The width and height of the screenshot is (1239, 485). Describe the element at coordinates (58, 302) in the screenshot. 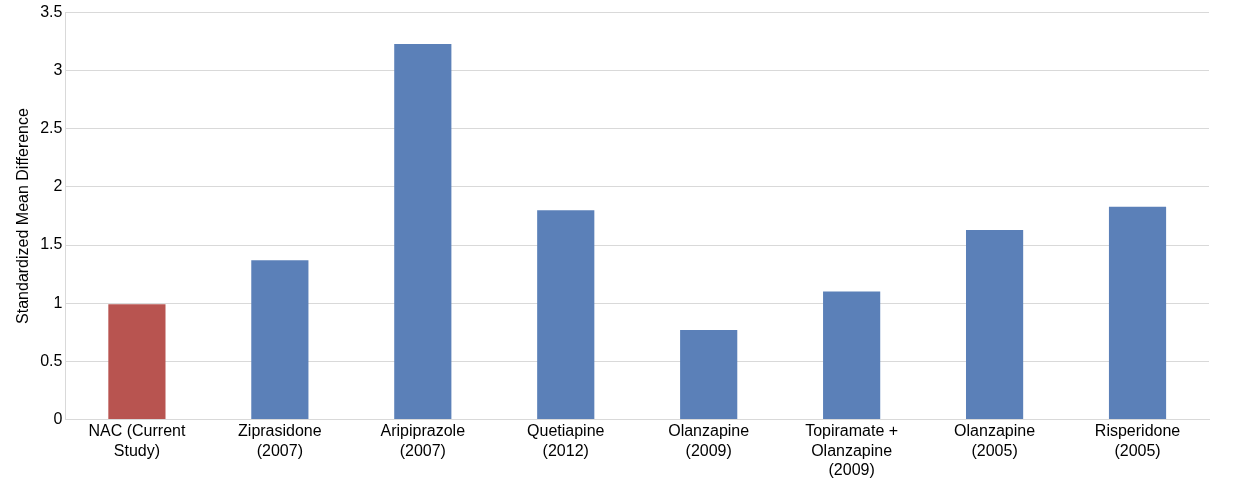

I see `y-tick-label: 1` at that location.